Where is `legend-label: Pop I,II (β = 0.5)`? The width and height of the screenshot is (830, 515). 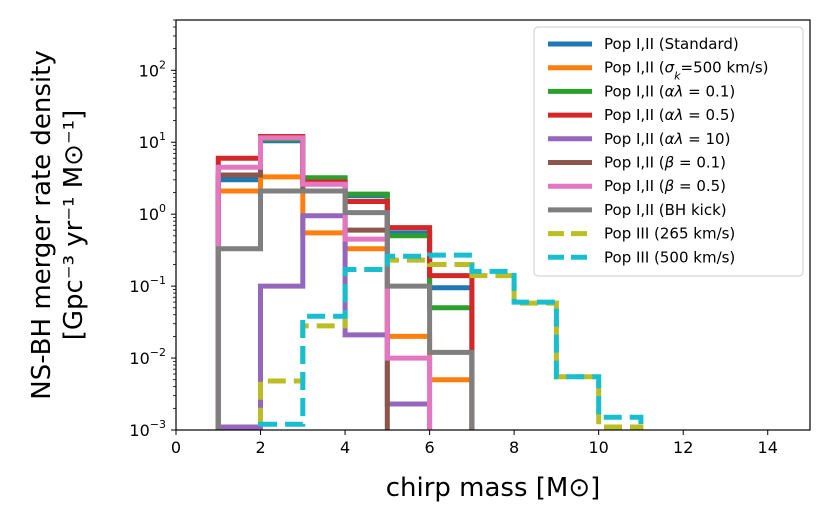 legend-label: Pop I,II (β = 0.5) is located at coordinates (665, 186).